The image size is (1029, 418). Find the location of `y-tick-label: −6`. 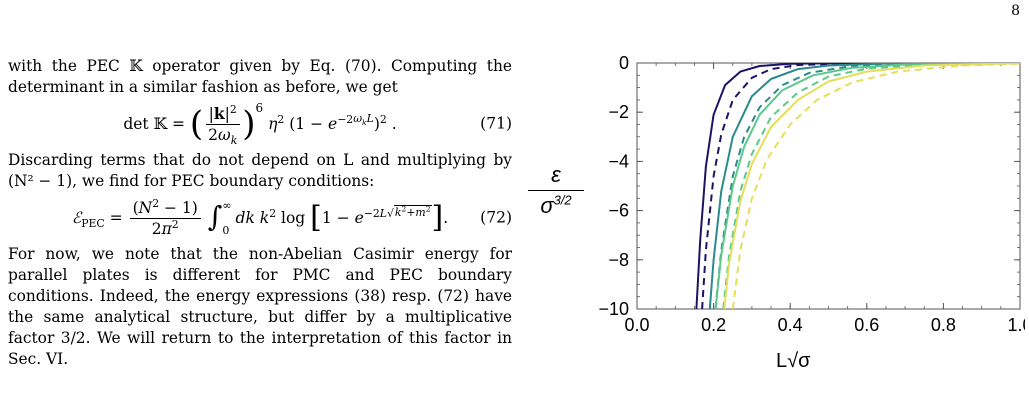

y-tick-label: −6 is located at coordinates (618, 211).